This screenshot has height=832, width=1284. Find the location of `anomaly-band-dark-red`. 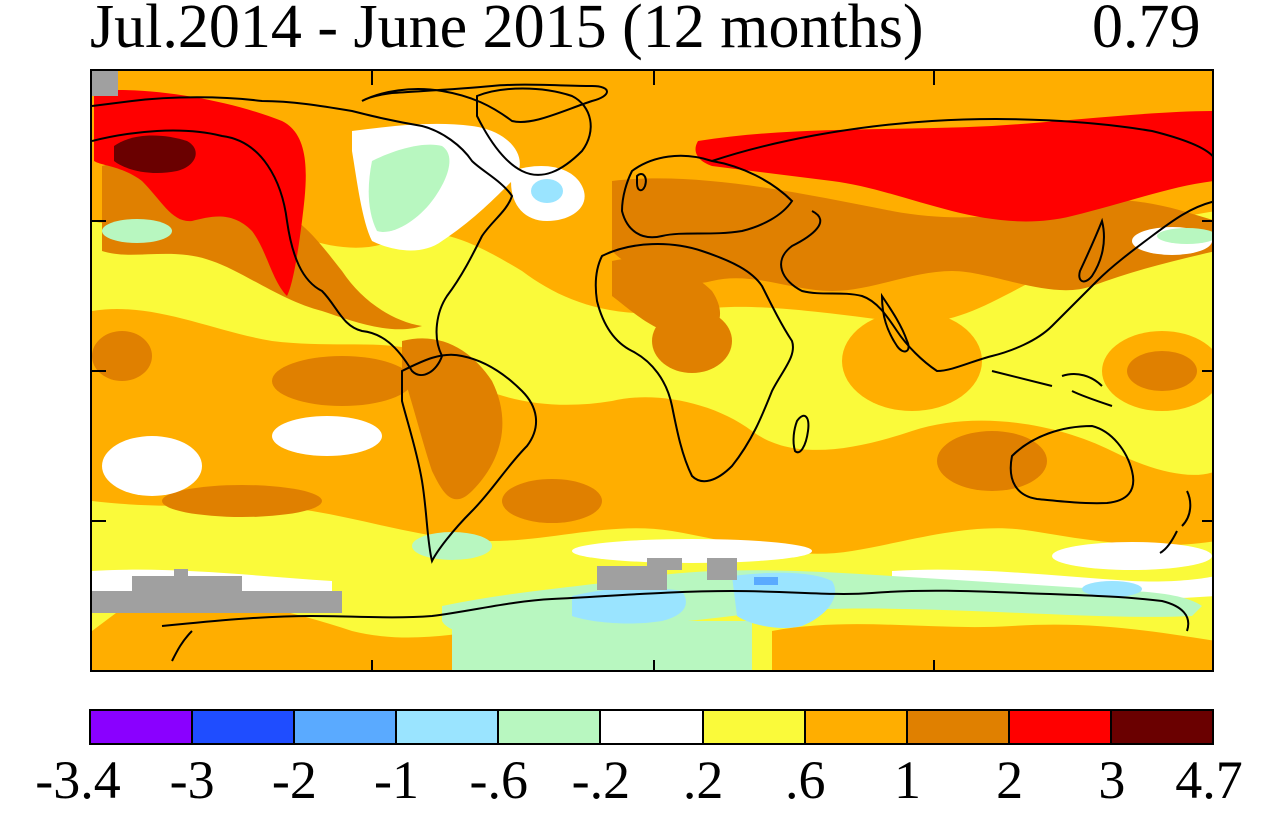

anomaly-band-dark-red is located at coordinates (155, 154).